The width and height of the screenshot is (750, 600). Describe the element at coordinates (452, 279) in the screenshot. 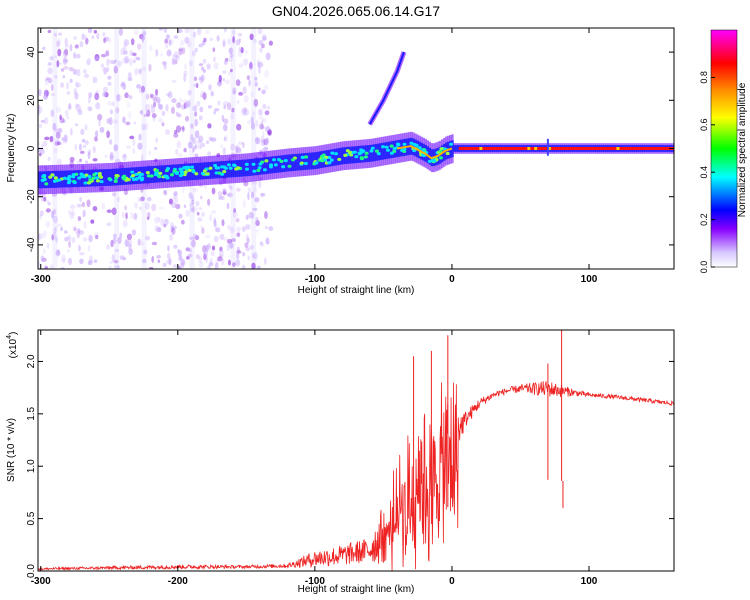

I see `x-tick-label: 0` at that location.